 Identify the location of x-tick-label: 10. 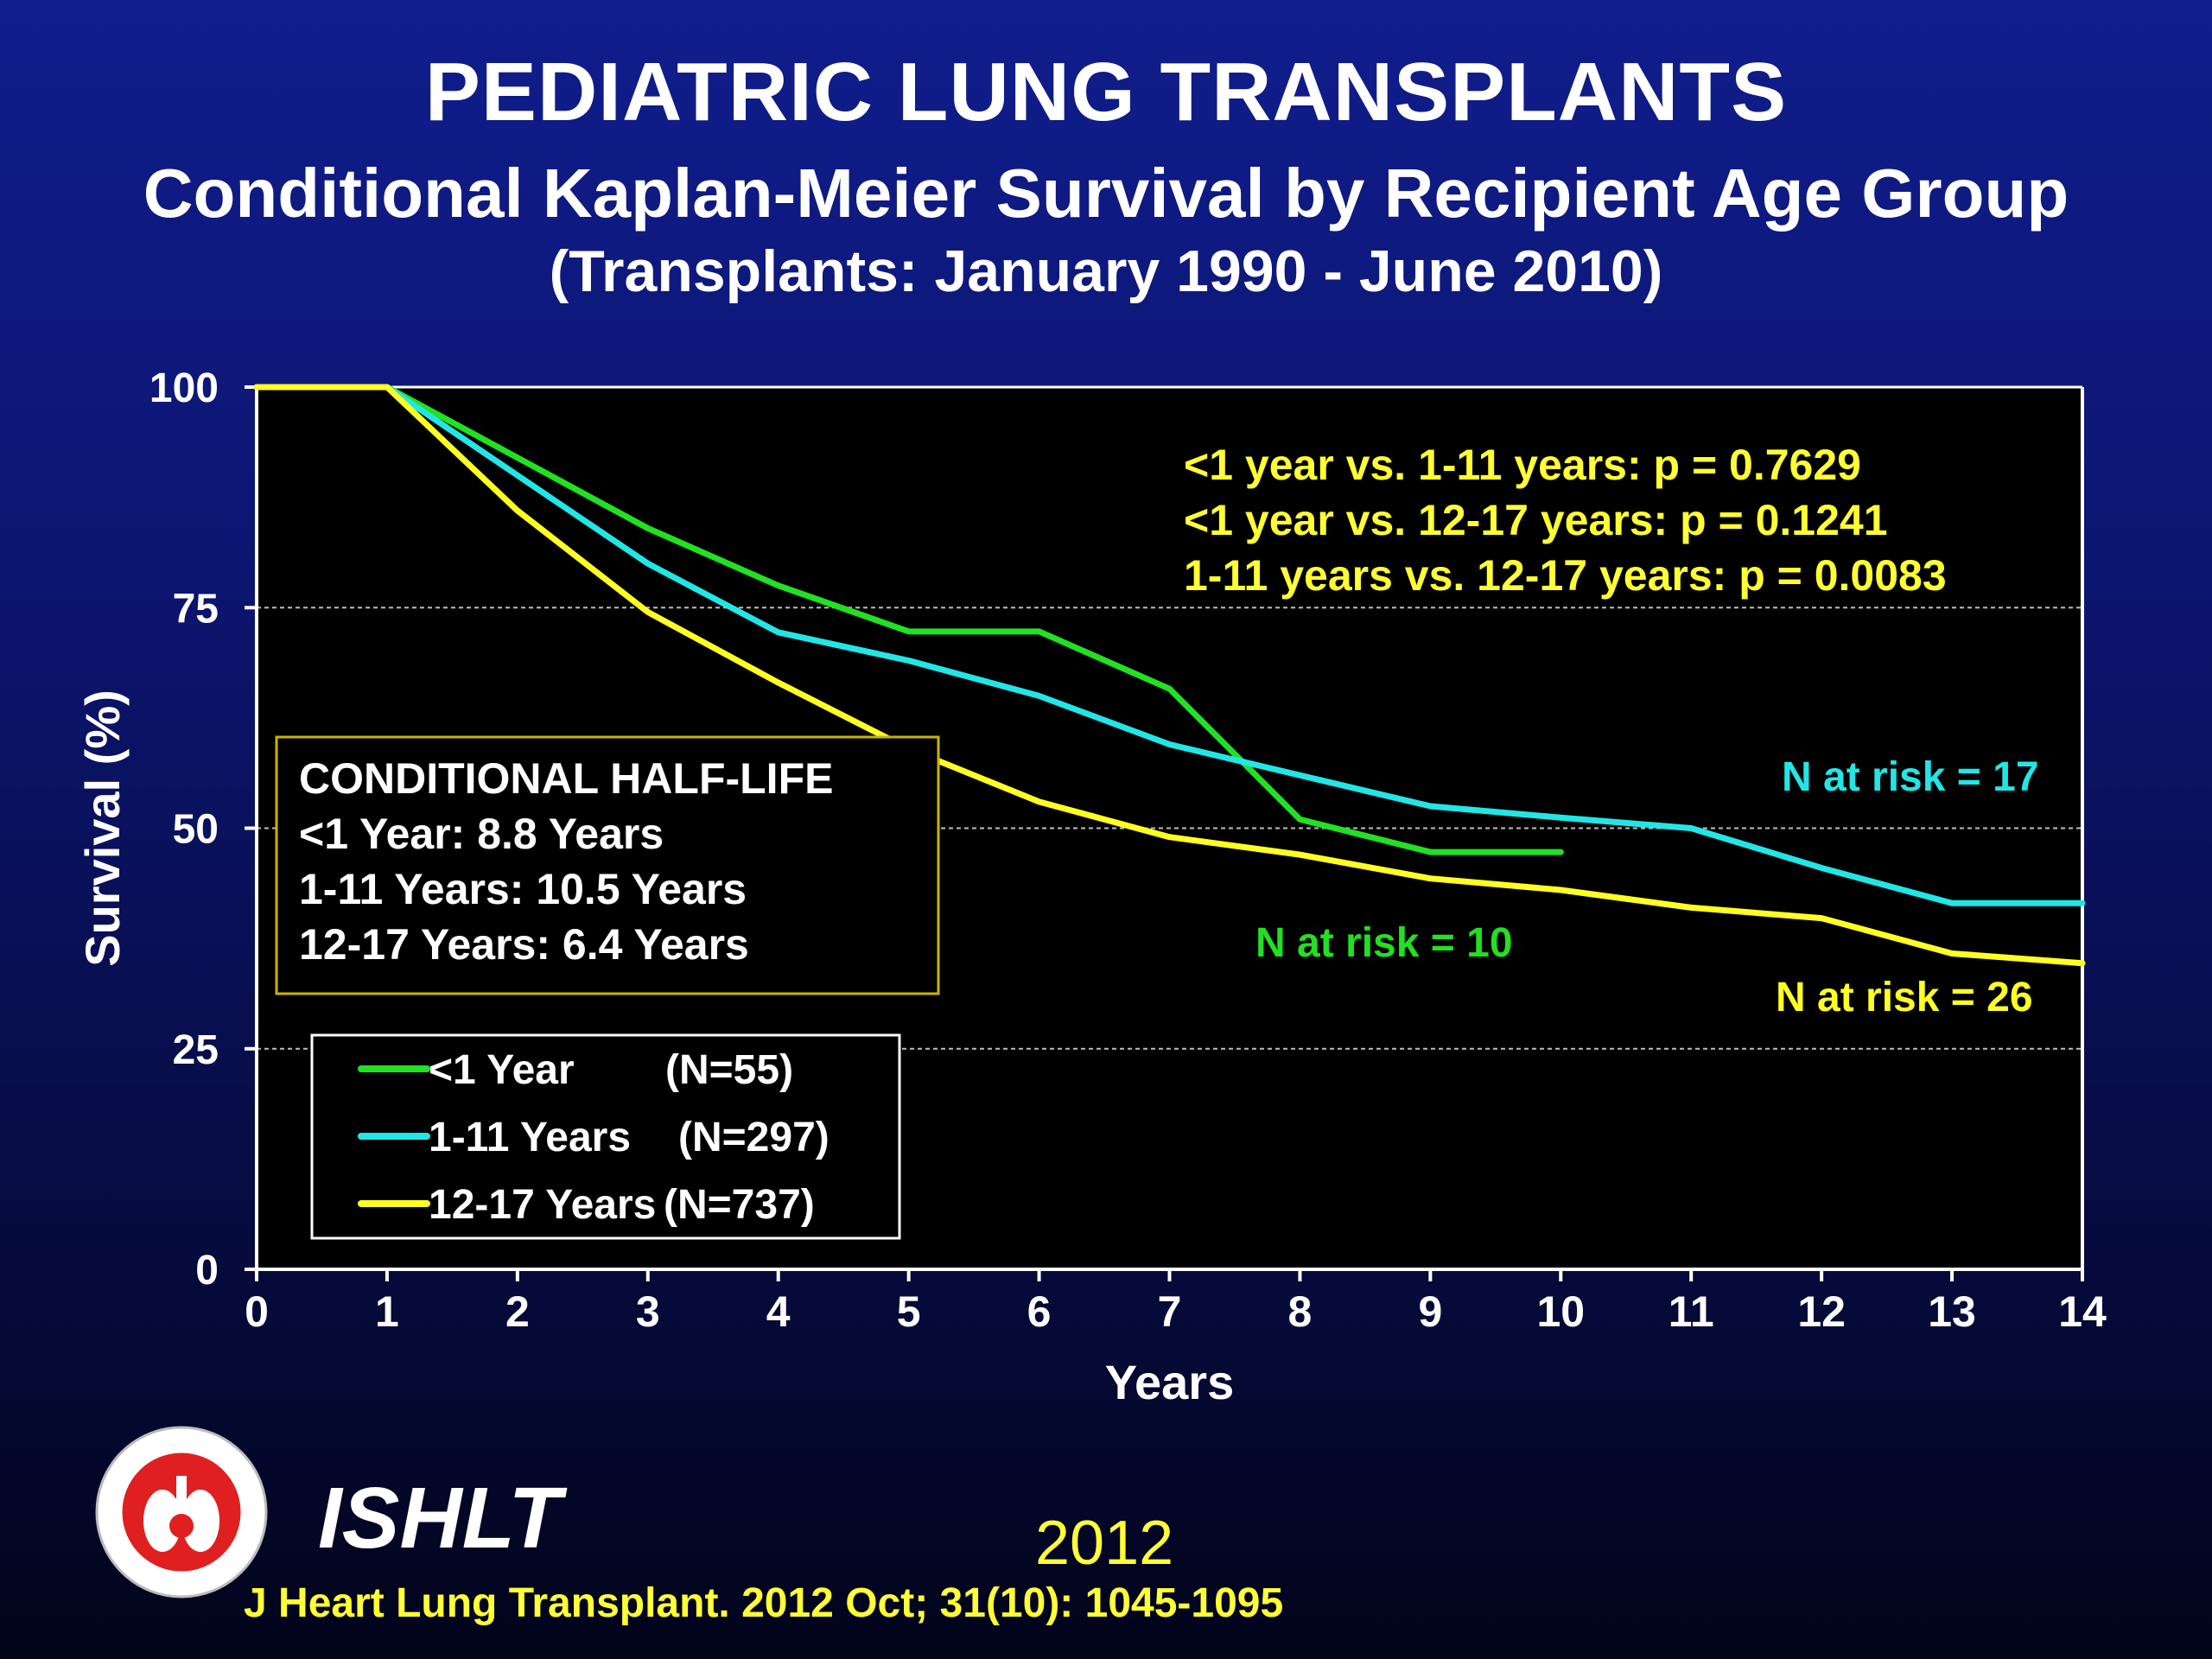
(1560, 1311).